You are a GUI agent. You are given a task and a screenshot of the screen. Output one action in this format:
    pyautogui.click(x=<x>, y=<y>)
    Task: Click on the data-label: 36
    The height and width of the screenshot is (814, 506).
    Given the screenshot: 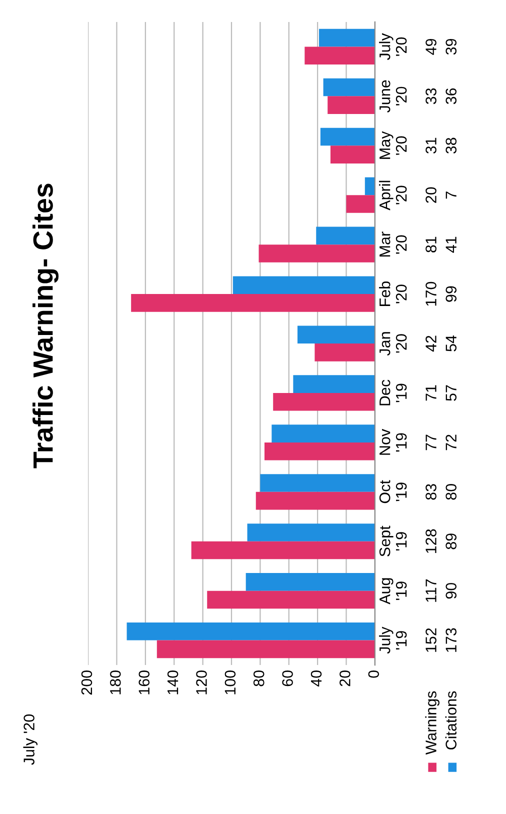 What is the action you would take?
    pyautogui.click(x=451, y=96)
    